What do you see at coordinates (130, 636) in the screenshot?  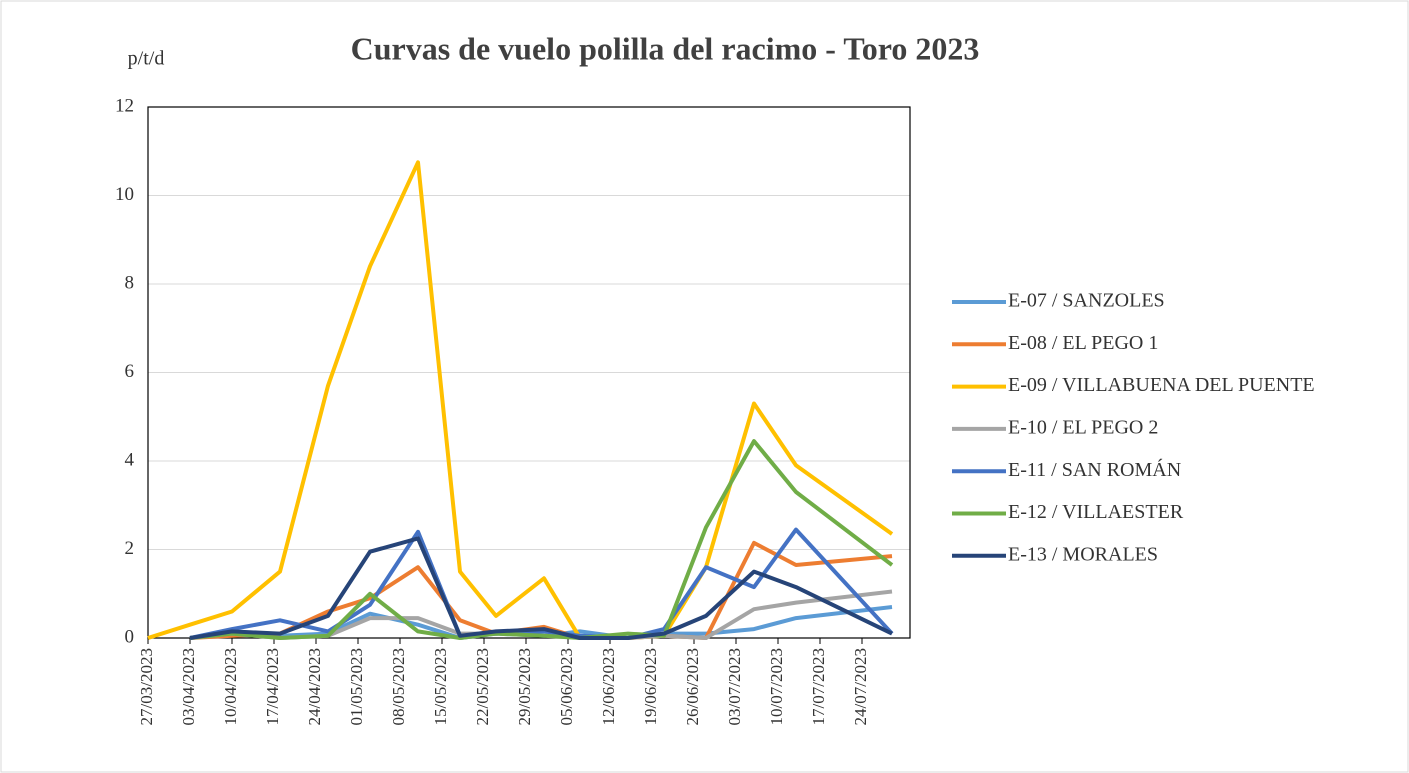 I see `y-tick-label: 0` at bounding box center [130, 636].